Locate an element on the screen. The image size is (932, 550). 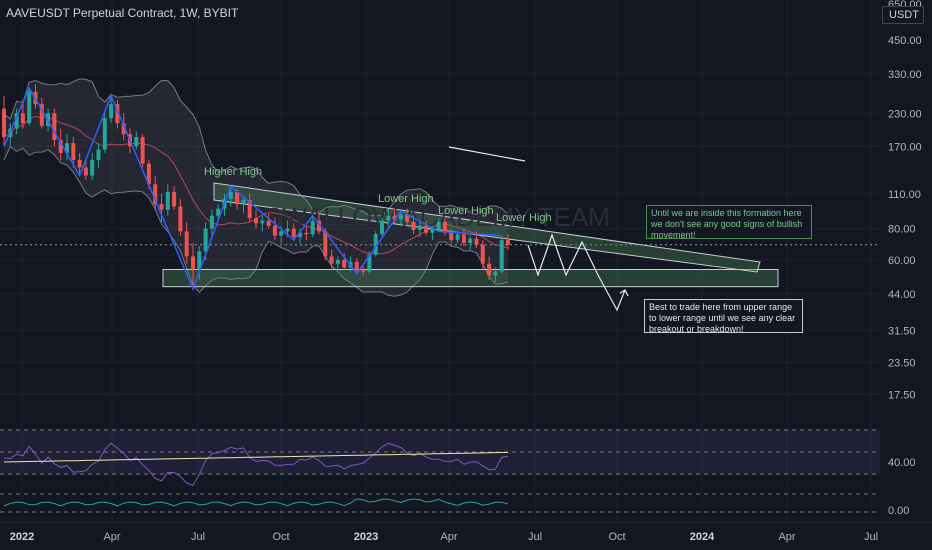
projection-line is located at coordinates (576, 272).